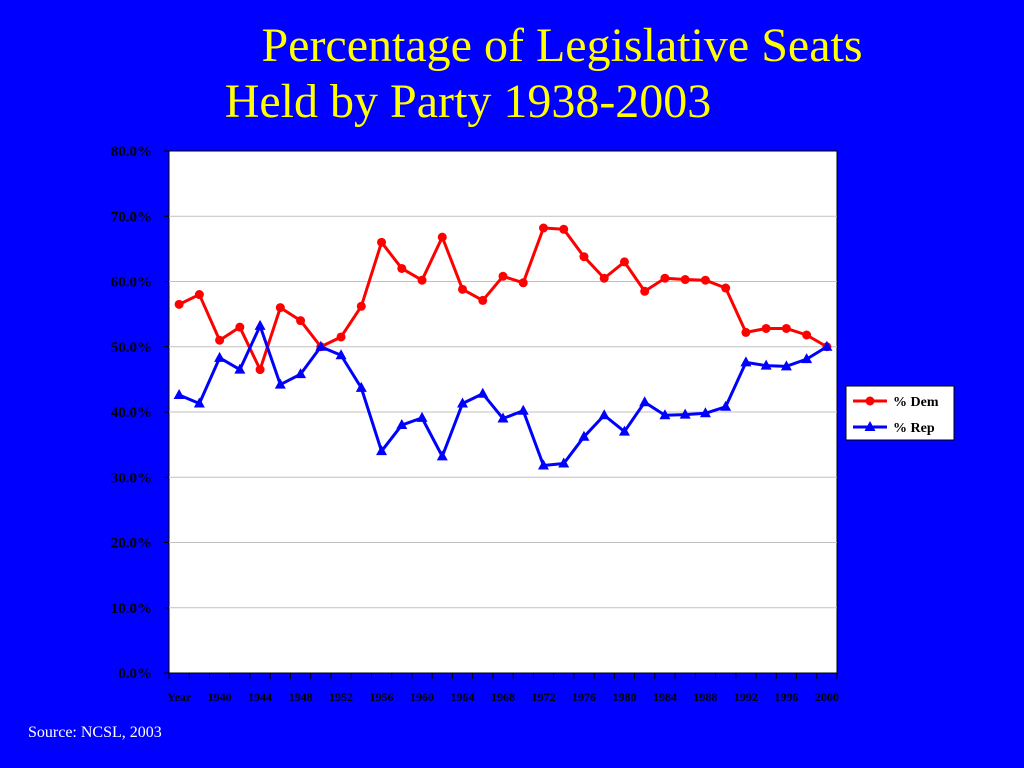 The image size is (1024, 768). What do you see at coordinates (870, 401) in the screenshot?
I see `legend-dem-marker` at bounding box center [870, 401].